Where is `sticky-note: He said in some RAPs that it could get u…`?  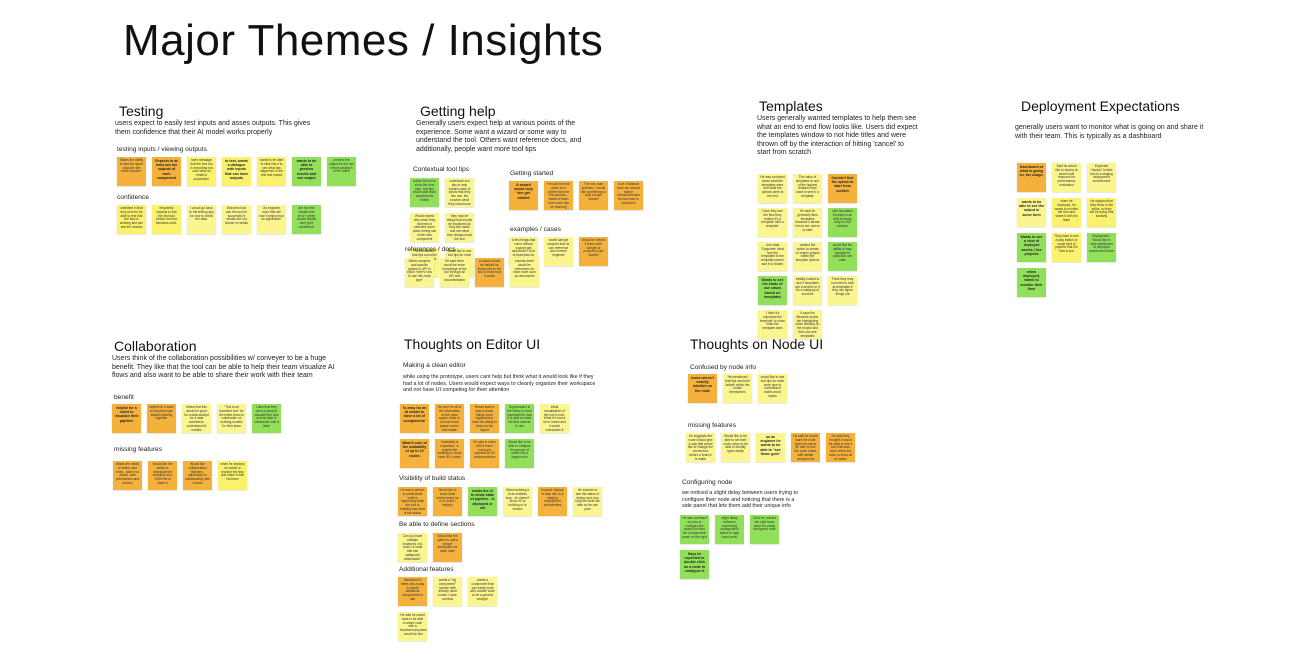 sticky-note: He said in some RAPs that it could get u… is located at coordinates (484, 453).